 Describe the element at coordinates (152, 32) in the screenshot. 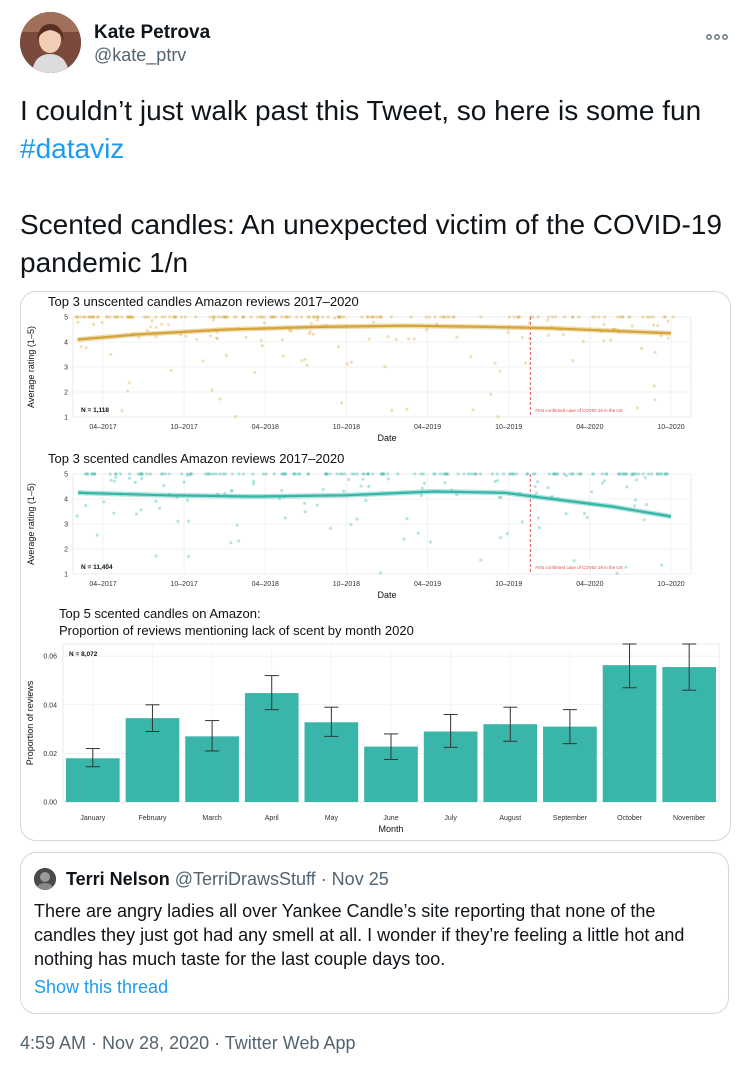

I see `author-name: Kate Petrova` at that location.